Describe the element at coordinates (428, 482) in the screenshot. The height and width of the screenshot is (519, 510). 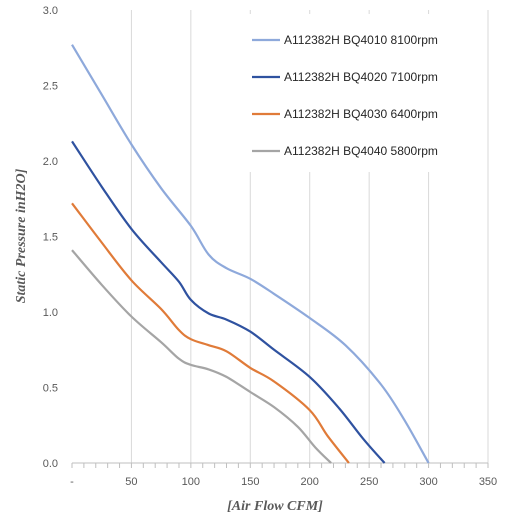
I see `x-tick-label: 300` at that location.